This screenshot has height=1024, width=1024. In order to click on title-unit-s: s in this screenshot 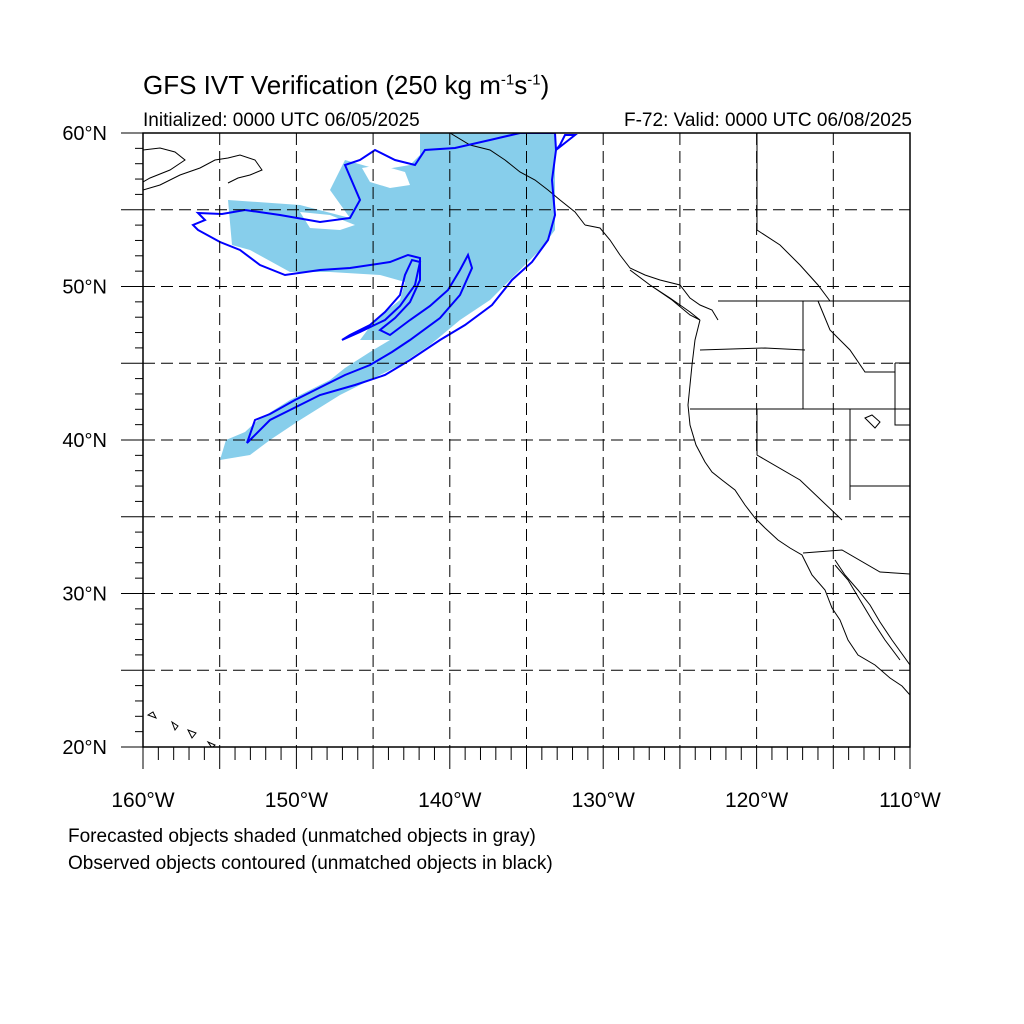, I will do `click(521, 85)`.